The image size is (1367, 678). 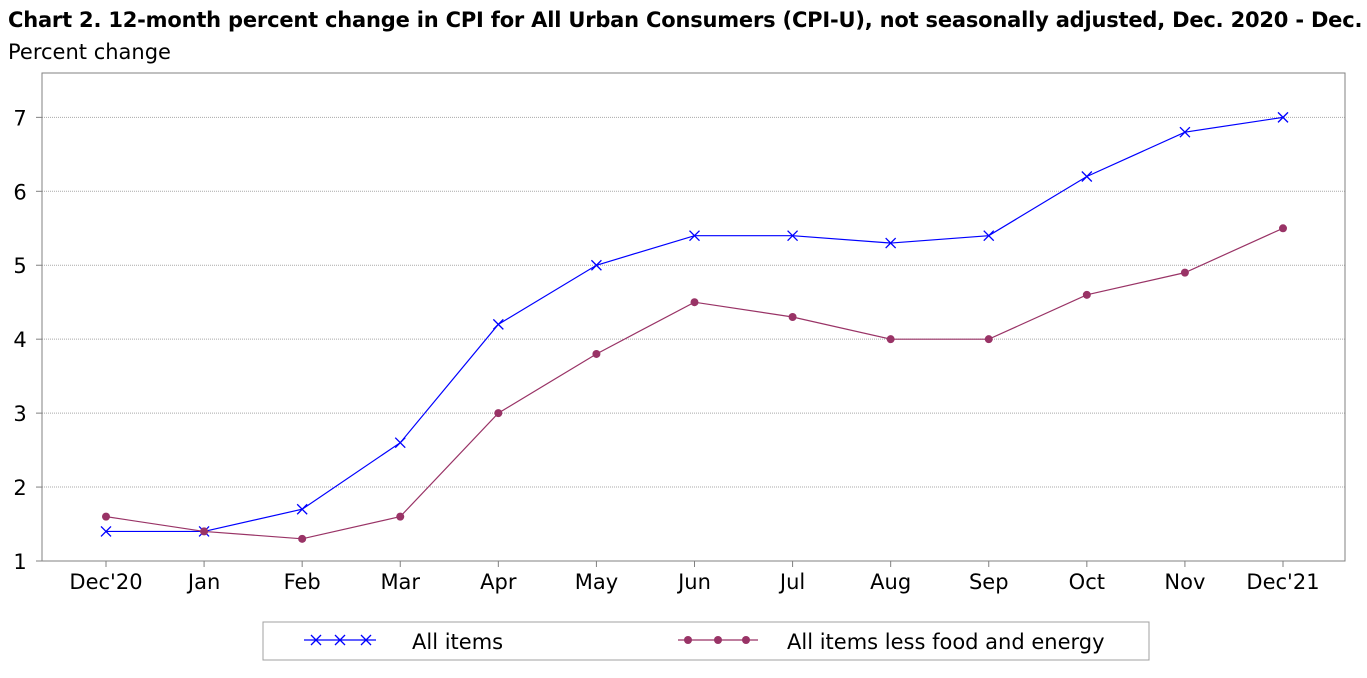 What do you see at coordinates (400, 582) in the screenshot?
I see `x-tick-label: Mar` at bounding box center [400, 582].